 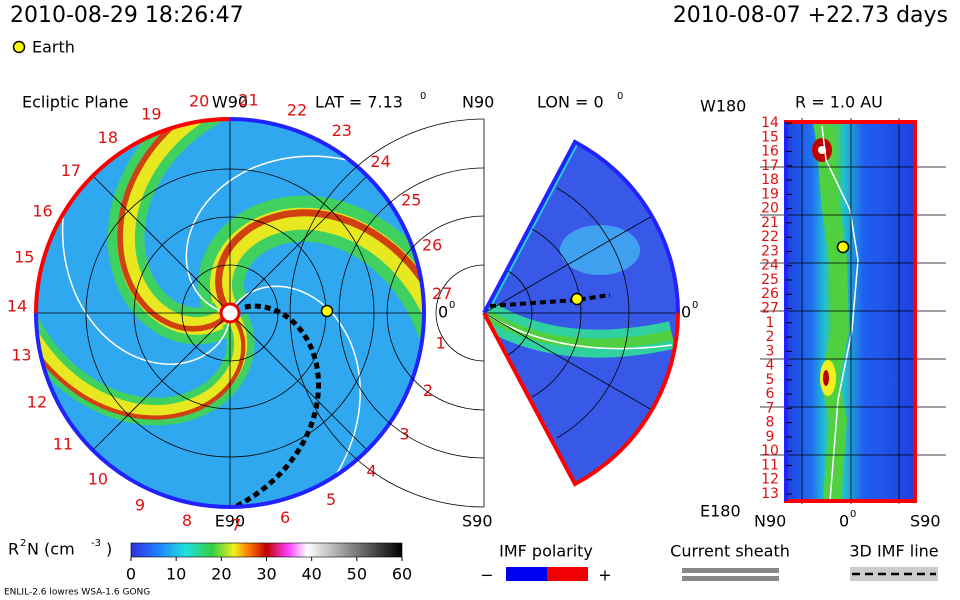 I want to click on colorbar-ticks: 0 10 20 30 40 50 60, so click(x=269, y=570).